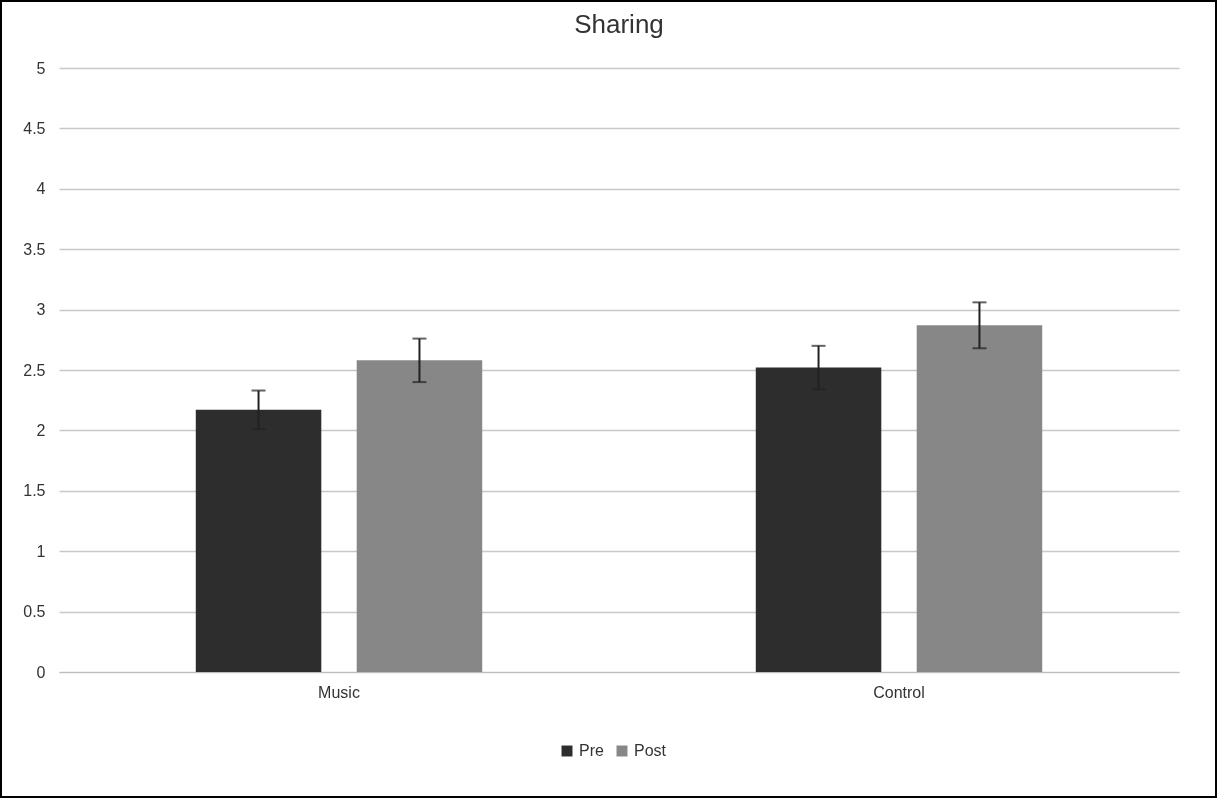  Describe the element at coordinates (34, 612) in the screenshot. I see `y-tick-label: 0.5` at that location.